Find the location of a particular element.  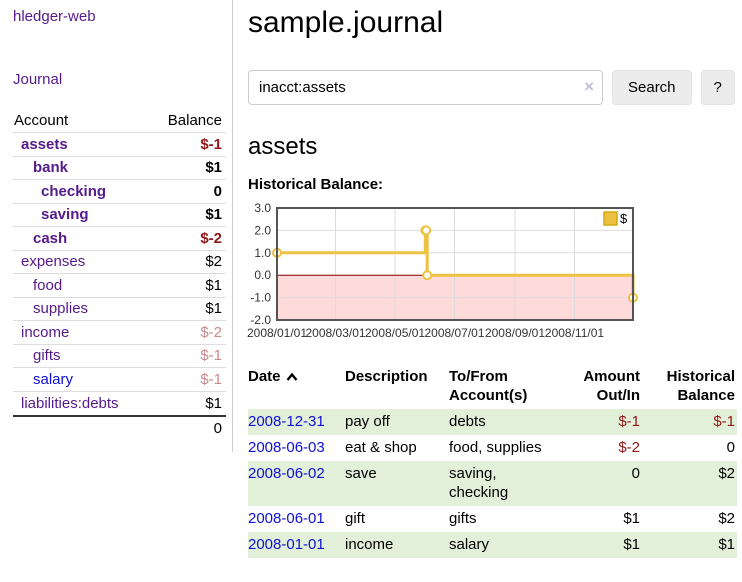

sidebar-account-row: bank $1 is located at coordinates (119, 168).